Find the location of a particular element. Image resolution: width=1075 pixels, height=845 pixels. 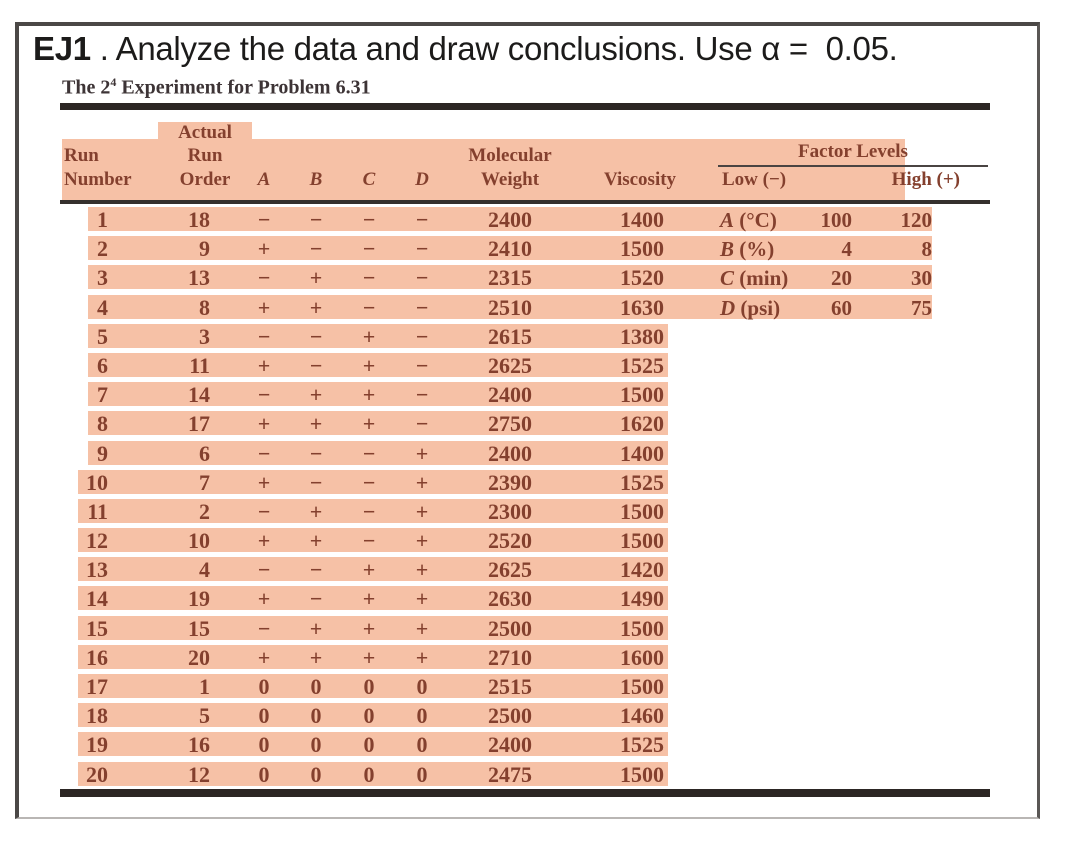

header-run-number: Number is located at coordinates (98, 179).